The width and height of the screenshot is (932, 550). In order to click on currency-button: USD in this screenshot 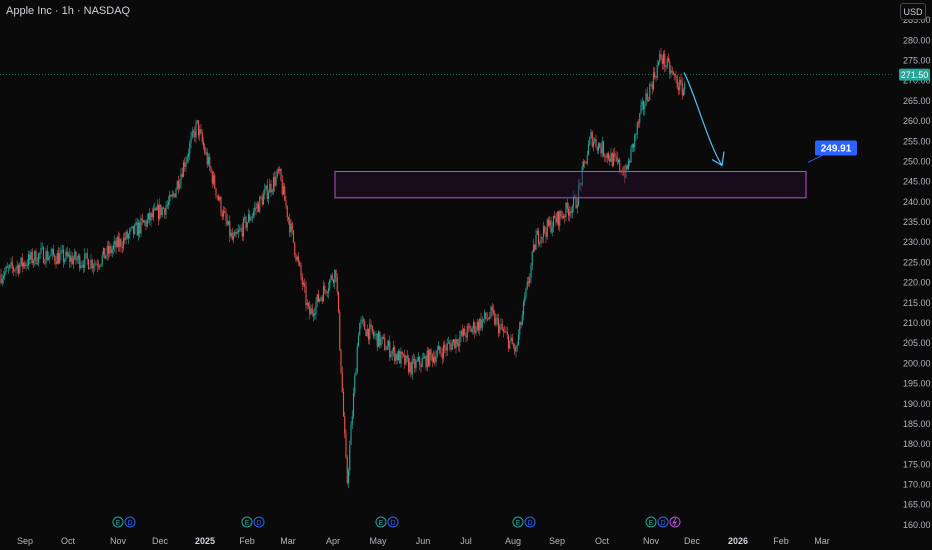, I will do `click(913, 11)`.